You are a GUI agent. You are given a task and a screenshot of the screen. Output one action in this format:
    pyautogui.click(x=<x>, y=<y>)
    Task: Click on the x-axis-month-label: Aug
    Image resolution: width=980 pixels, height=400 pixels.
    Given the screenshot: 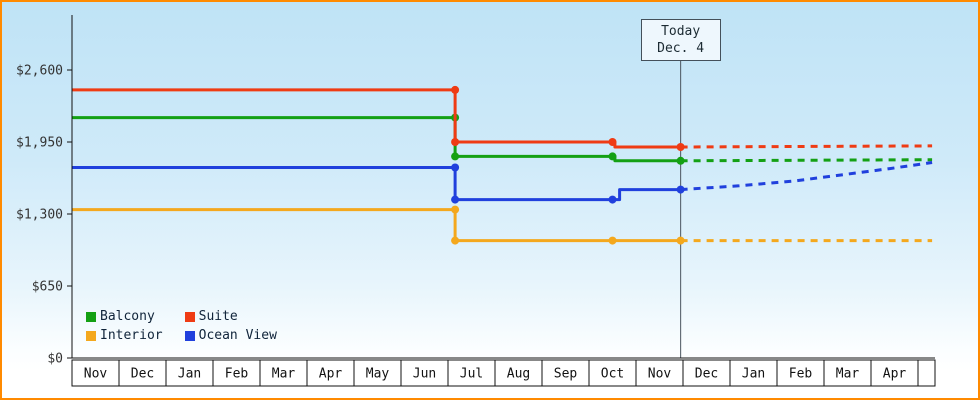 What is the action you would take?
    pyautogui.click(x=518, y=374)
    